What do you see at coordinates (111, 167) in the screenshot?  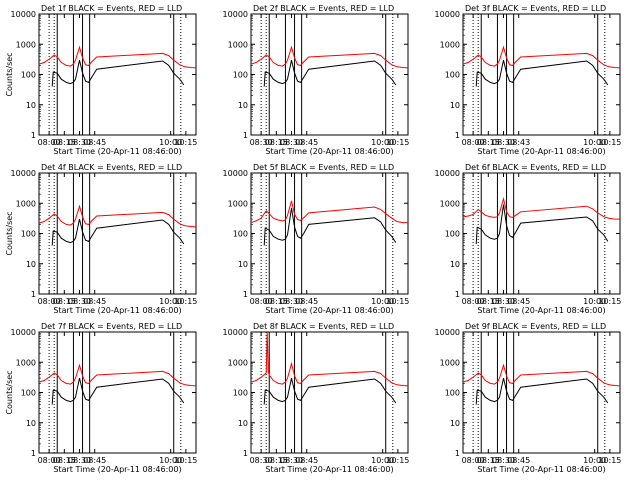 I see `chart-title: Det 4f BLACK = Events, RED = LLD` at bounding box center [111, 167].